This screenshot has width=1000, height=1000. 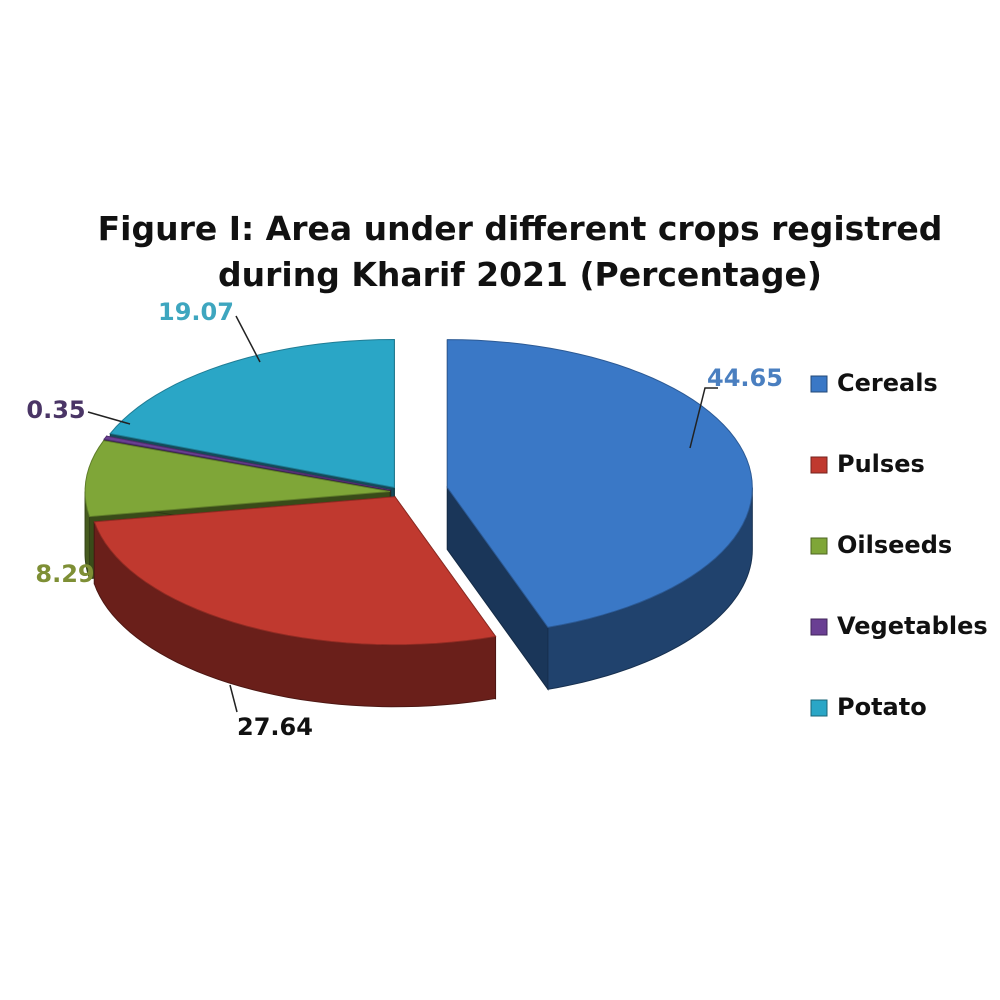 I want to click on legend-label-oilseeds: Oilseeds, so click(x=894, y=545).